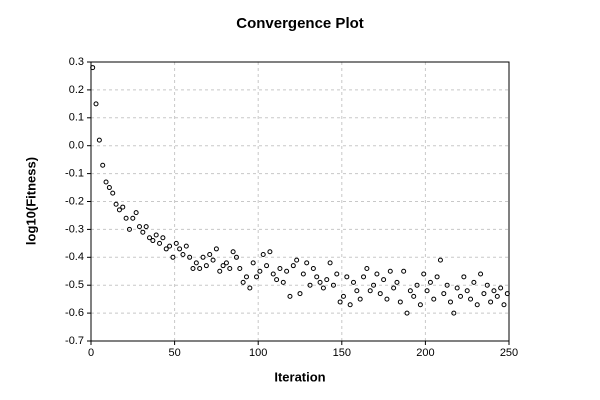  What do you see at coordinates (76, 146) in the screenshot?
I see `y-tick-label: 0.0` at bounding box center [76, 146].